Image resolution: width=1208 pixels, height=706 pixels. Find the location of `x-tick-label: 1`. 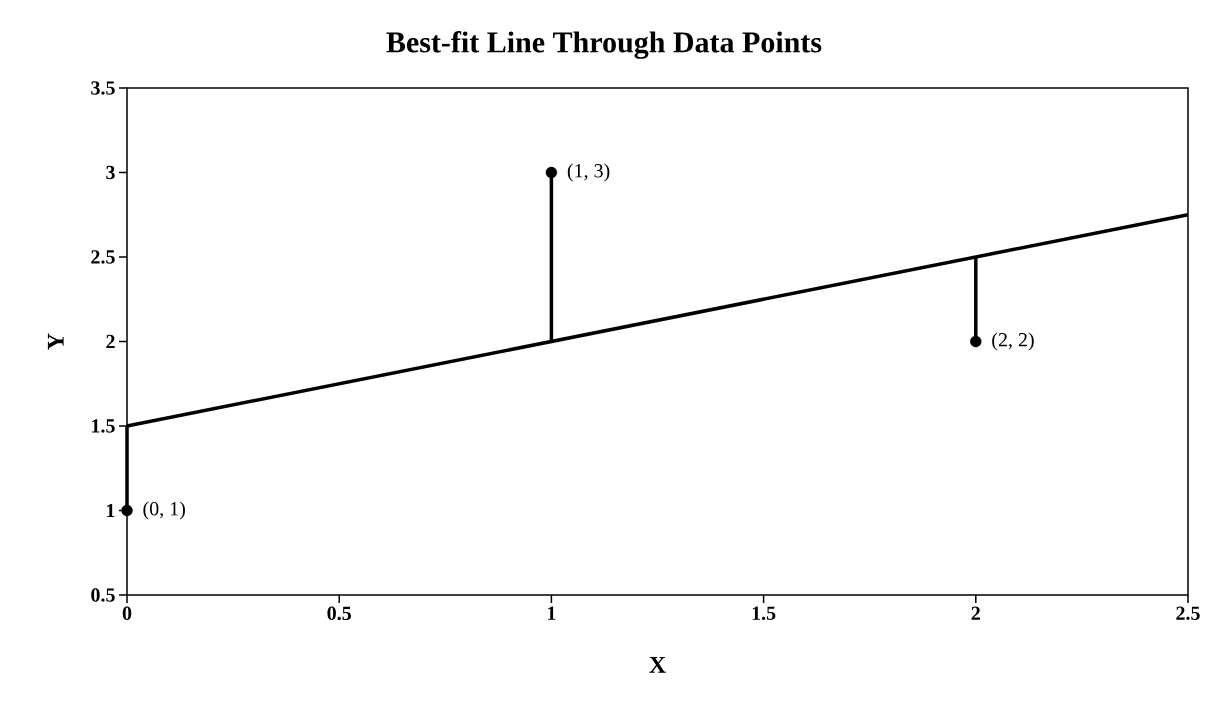

x-tick-label: 1 is located at coordinates (552, 613).